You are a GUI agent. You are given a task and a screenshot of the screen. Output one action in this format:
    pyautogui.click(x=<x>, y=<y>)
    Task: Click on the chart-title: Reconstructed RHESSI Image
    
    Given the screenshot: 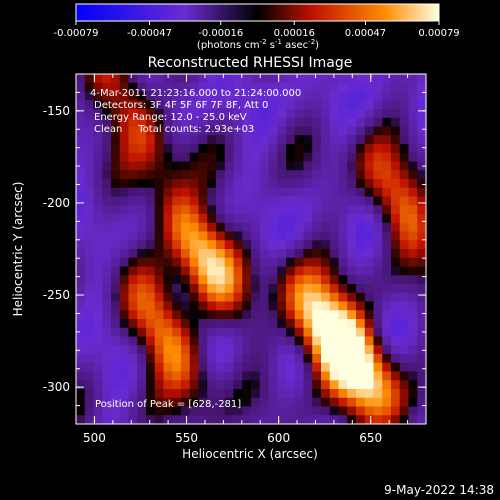 What is the action you would take?
    pyautogui.click(x=250, y=63)
    